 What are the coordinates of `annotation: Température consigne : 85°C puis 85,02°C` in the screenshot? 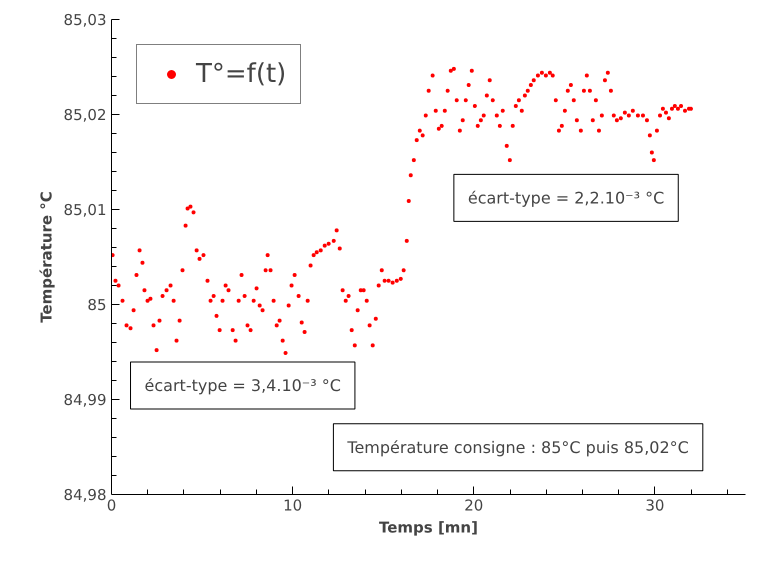 It's located at (517, 447).